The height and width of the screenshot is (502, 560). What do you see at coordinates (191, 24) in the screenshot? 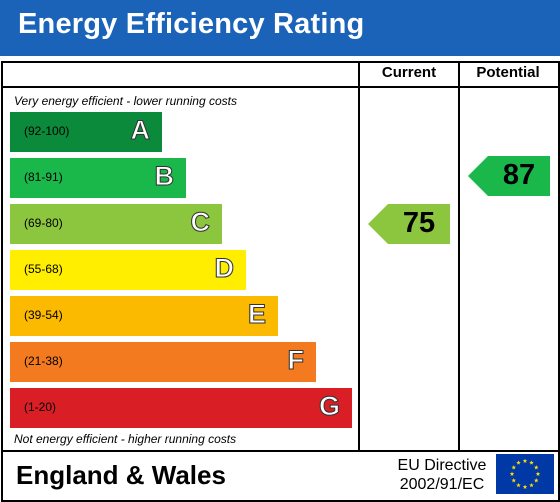
I see `page-title: Energy Efficiency Rating` at bounding box center [191, 24].